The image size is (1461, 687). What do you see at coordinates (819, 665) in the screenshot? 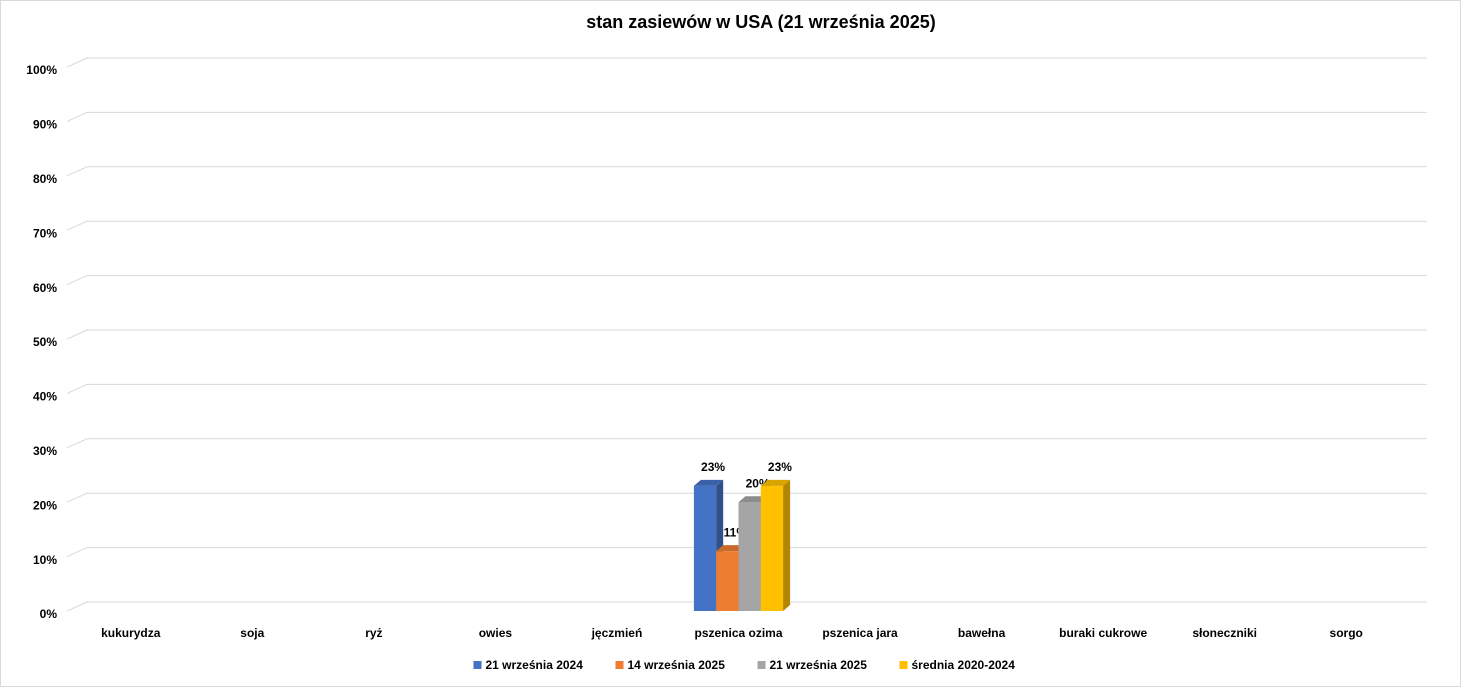
I see `legend-label: 21 września 2025` at bounding box center [819, 665].